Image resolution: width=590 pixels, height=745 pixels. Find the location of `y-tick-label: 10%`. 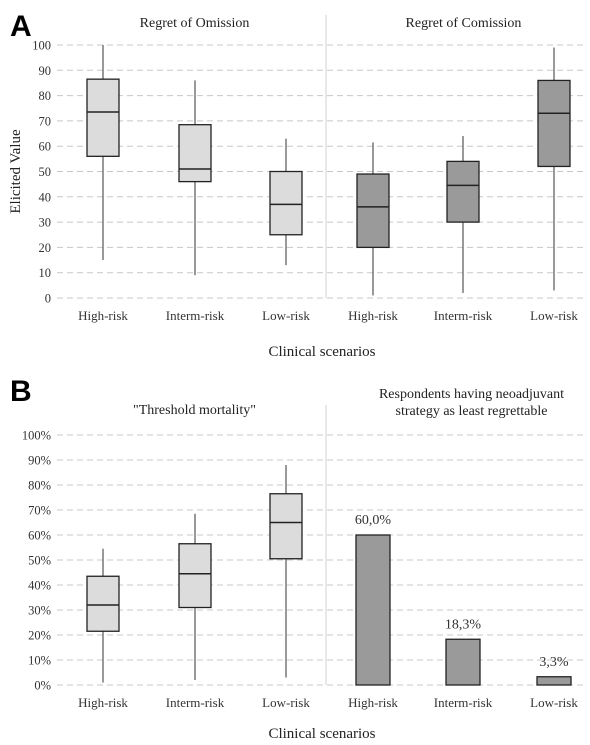

y-tick-label: 10% is located at coordinates (39, 661).